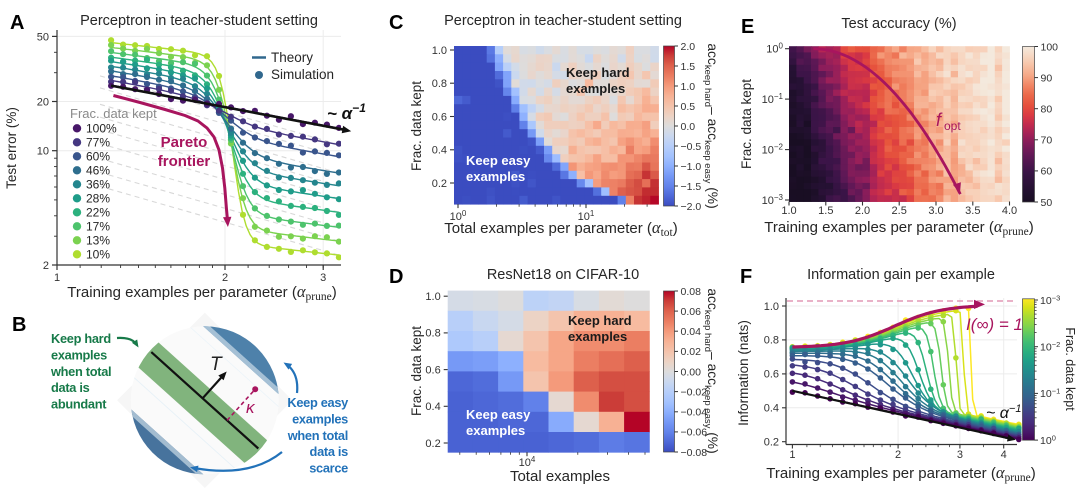 Image resolution: width=1080 pixels, height=488 pixels. I want to click on svg-text: 0.5, so click(688, 107).